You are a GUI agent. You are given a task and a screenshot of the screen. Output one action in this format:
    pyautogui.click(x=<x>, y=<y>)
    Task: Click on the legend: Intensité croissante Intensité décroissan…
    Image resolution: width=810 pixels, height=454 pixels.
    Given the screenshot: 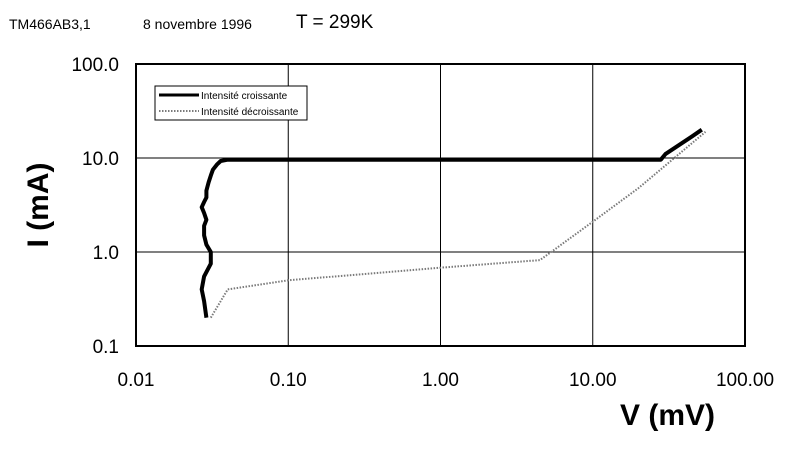 What is the action you would take?
    pyautogui.click(x=231, y=103)
    